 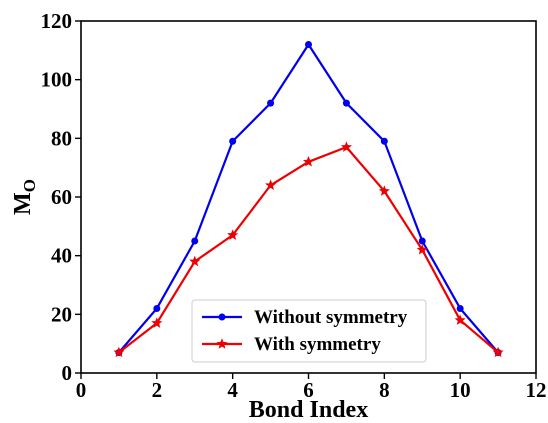 What do you see at coordinates (308, 390) in the screenshot?
I see `x-tick-label: 6` at bounding box center [308, 390].